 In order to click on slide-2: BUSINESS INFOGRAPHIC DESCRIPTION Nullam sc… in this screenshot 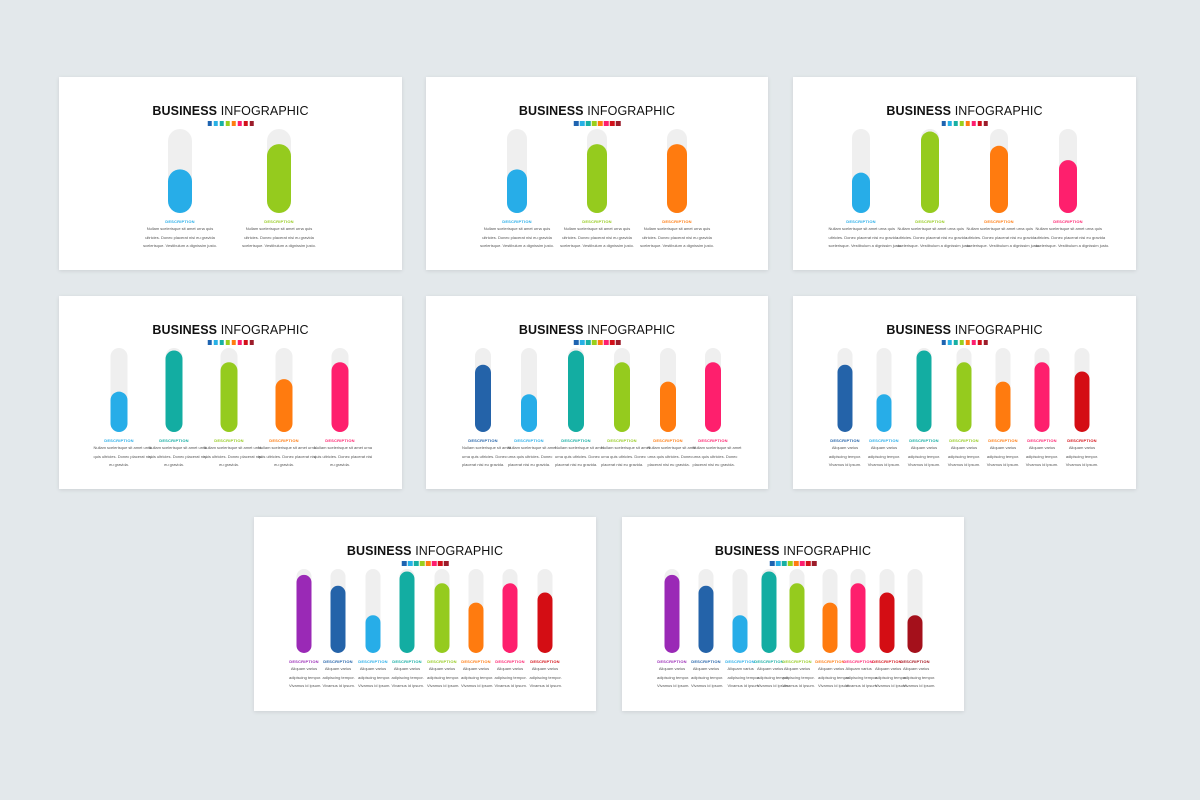, I will do `click(597, 173)`.